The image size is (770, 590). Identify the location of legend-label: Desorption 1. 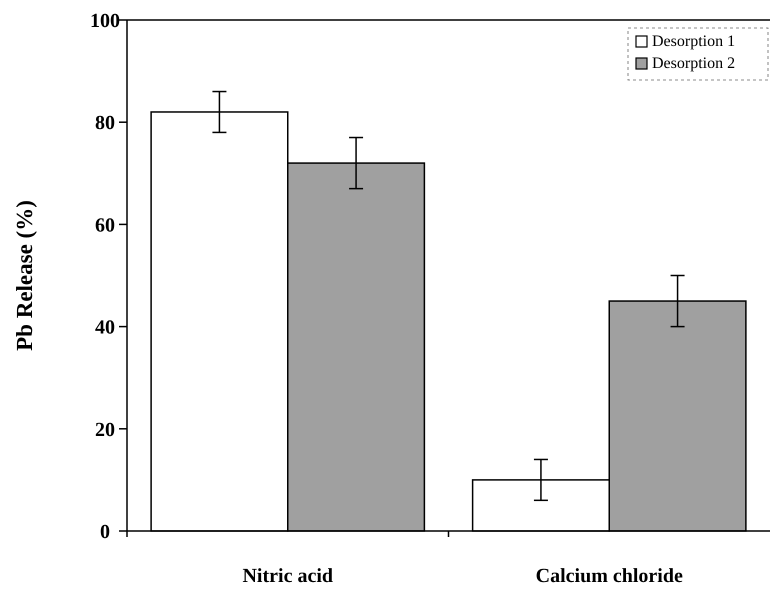
(694, 41).